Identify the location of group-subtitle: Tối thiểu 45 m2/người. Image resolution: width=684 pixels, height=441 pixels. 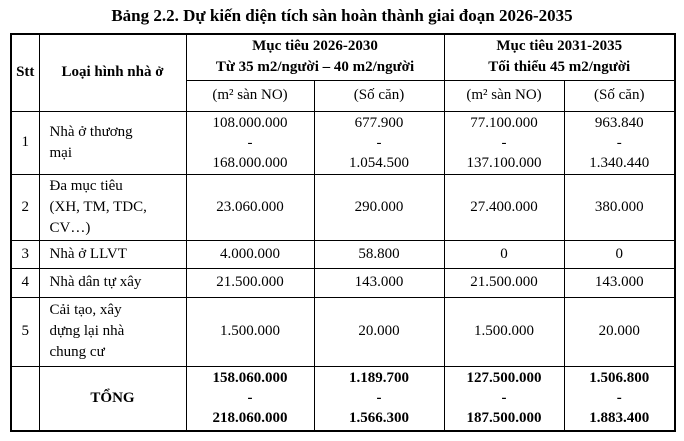
(559, 67).